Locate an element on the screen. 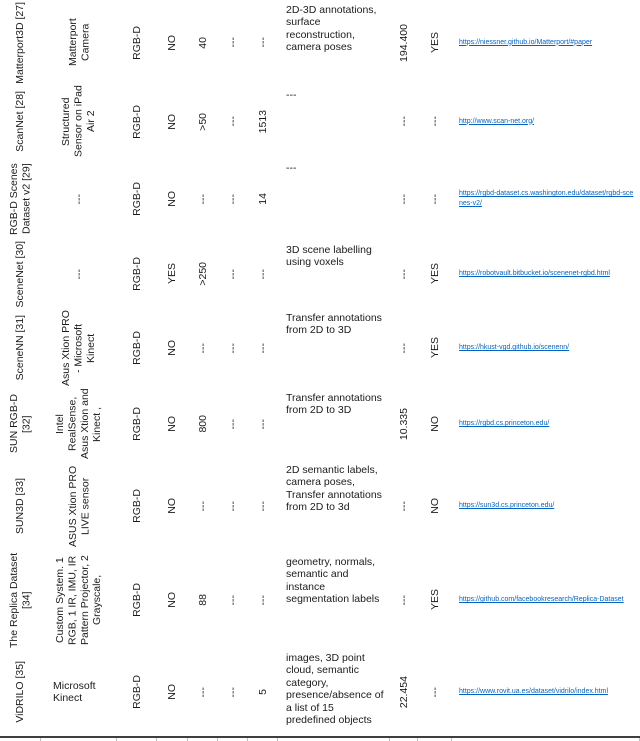  cell-camera: Microsoft Kinect is located at coordinates (79, 692).